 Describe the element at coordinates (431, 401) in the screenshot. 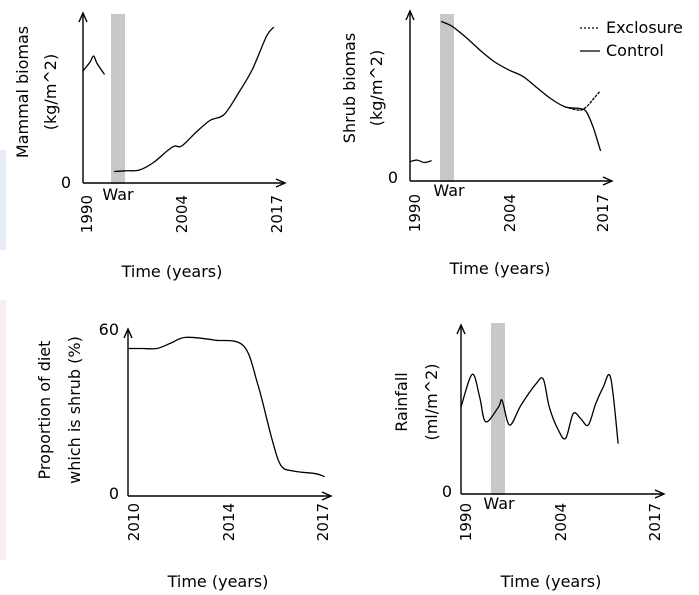

I see `y-axis-label-unit: (ml/m^2)` at that location.